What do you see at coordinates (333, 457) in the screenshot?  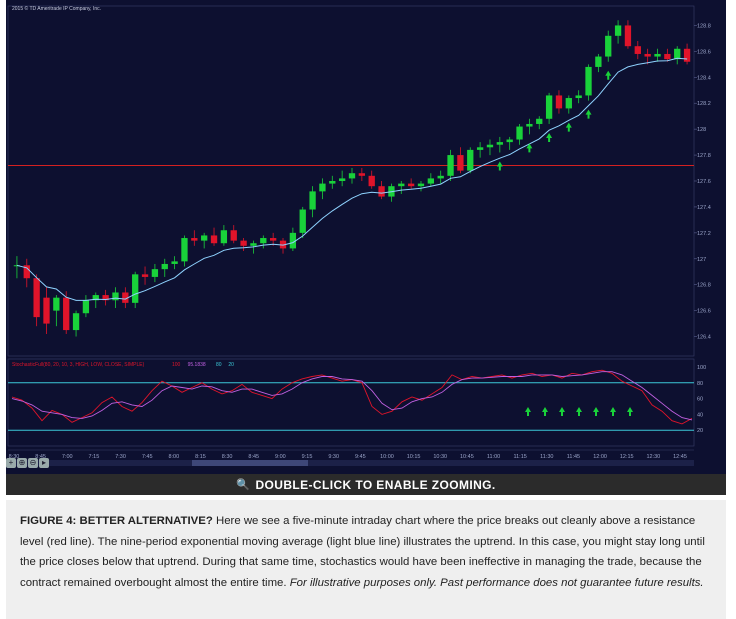 I see `x-tick-label: 9:30` at bounding box center [333, 457].